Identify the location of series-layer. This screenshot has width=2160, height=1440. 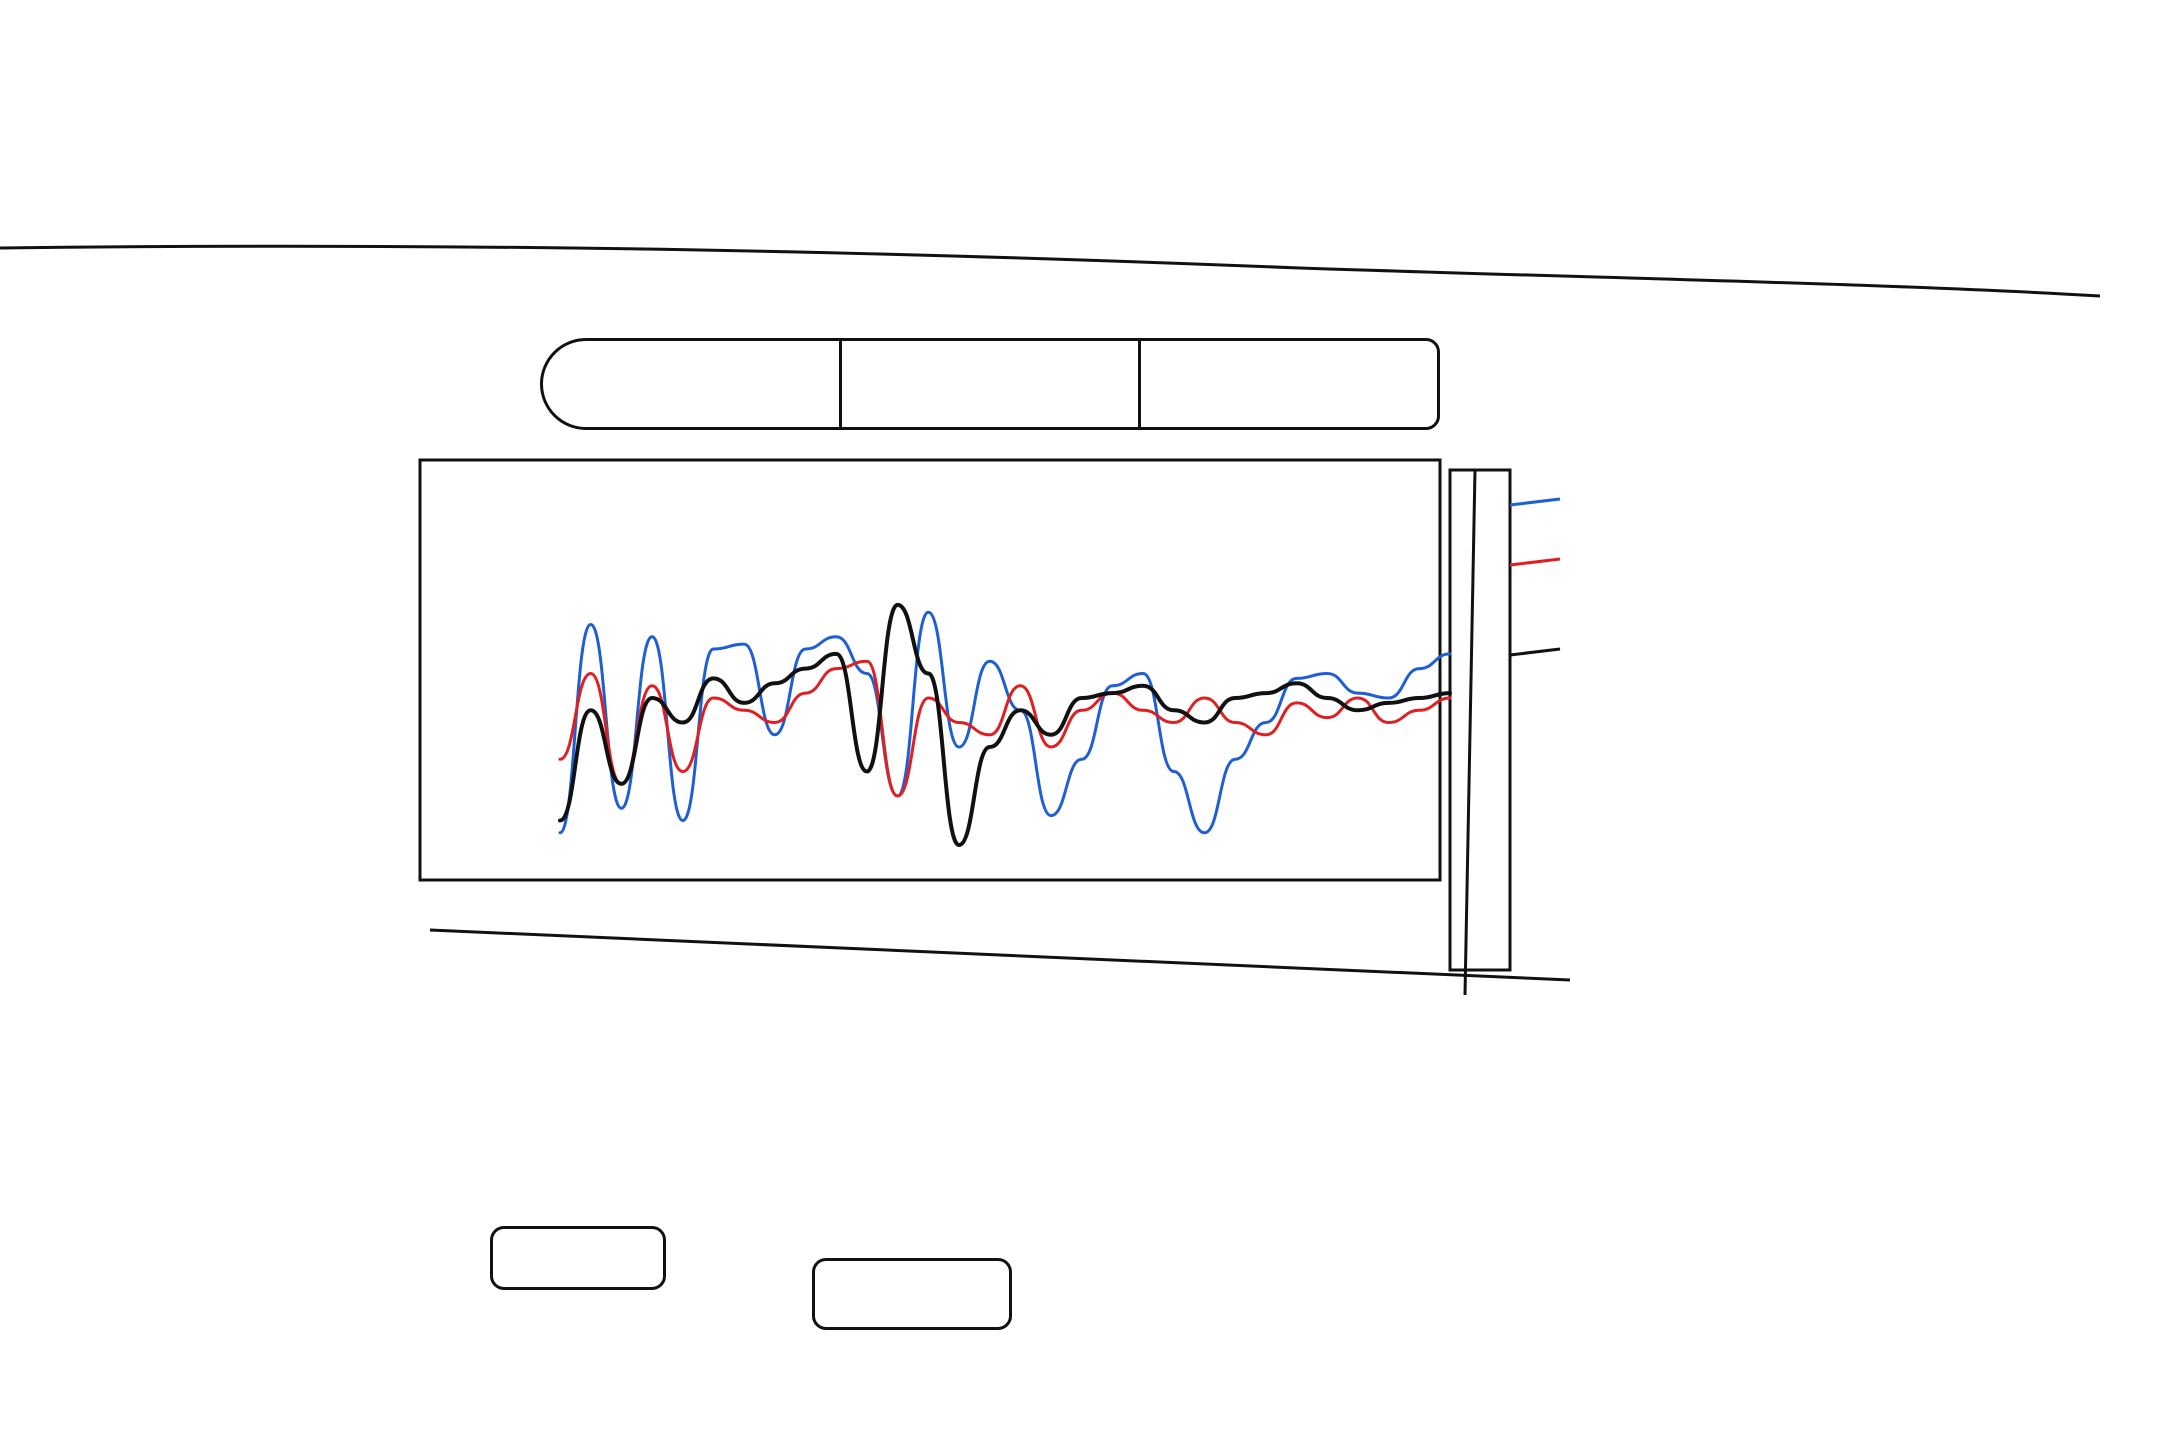
(1005, 725).